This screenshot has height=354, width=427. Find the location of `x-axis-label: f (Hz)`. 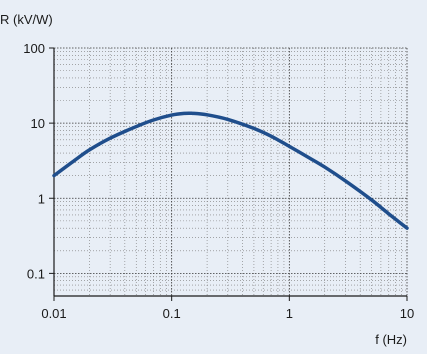

x-axis-label: f (Hz) is located at coordinates (391, 339).